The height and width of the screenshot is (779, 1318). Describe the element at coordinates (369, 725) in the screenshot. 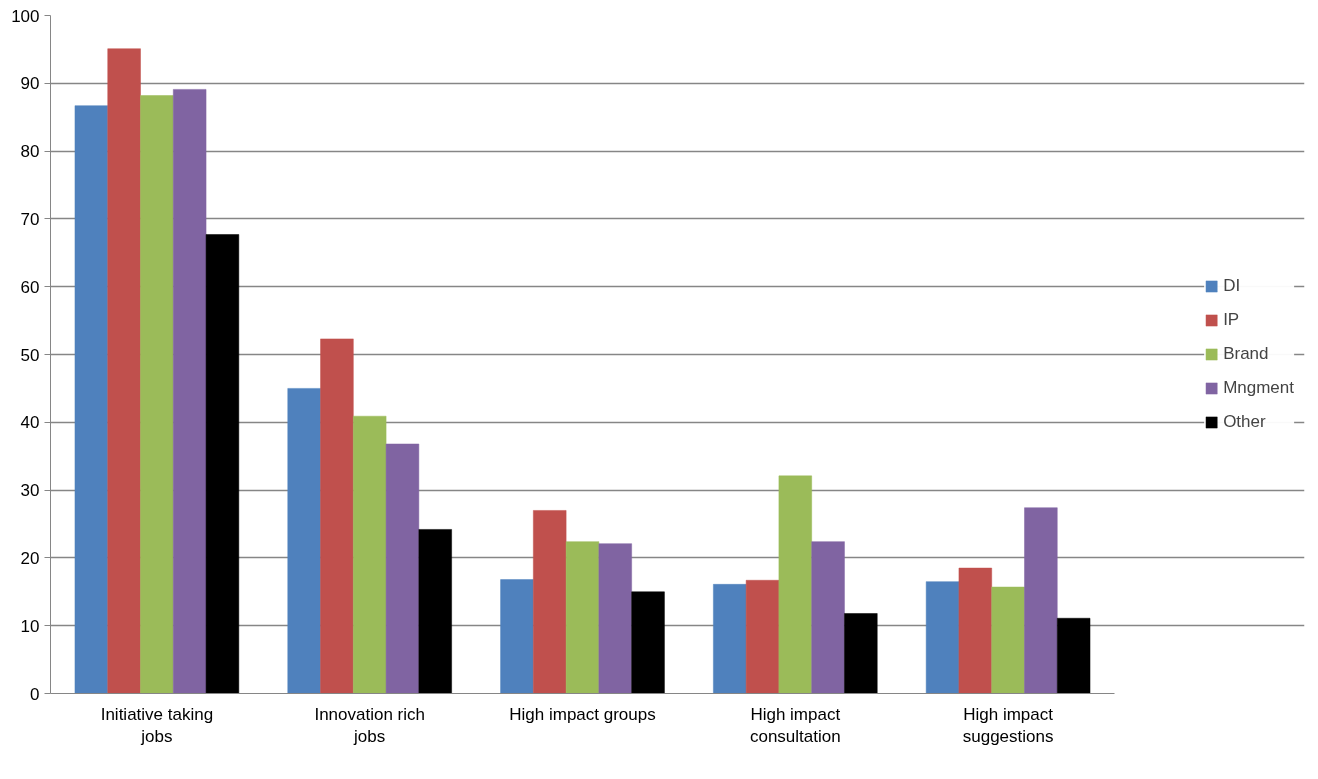

I see `x-tick-label: Innovation rich jobs` at that location.